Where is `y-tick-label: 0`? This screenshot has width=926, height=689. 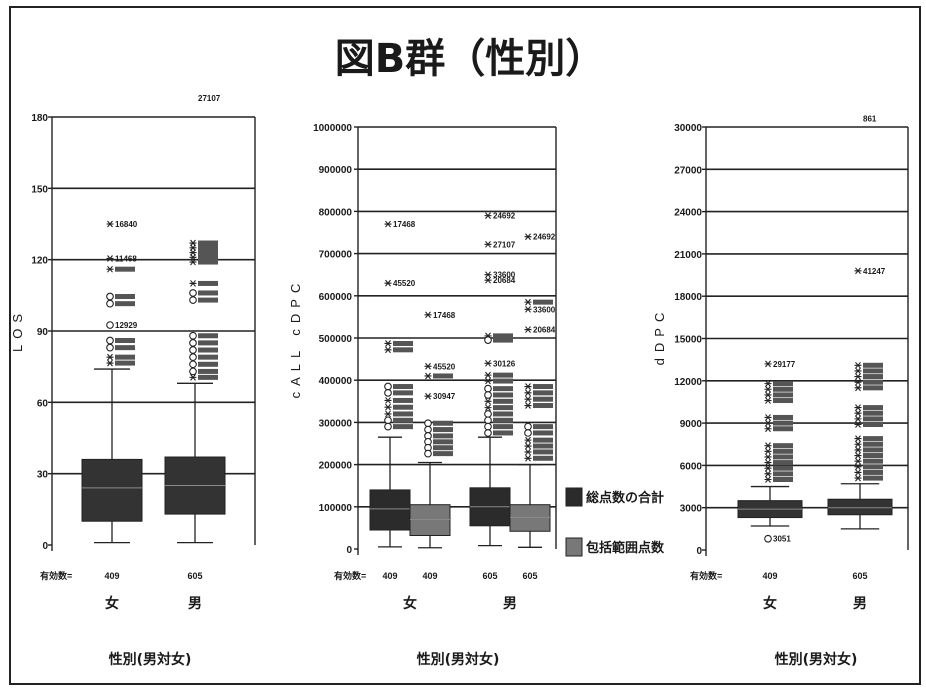
y-tick-label: 0 is located at coordinates (45, 546).